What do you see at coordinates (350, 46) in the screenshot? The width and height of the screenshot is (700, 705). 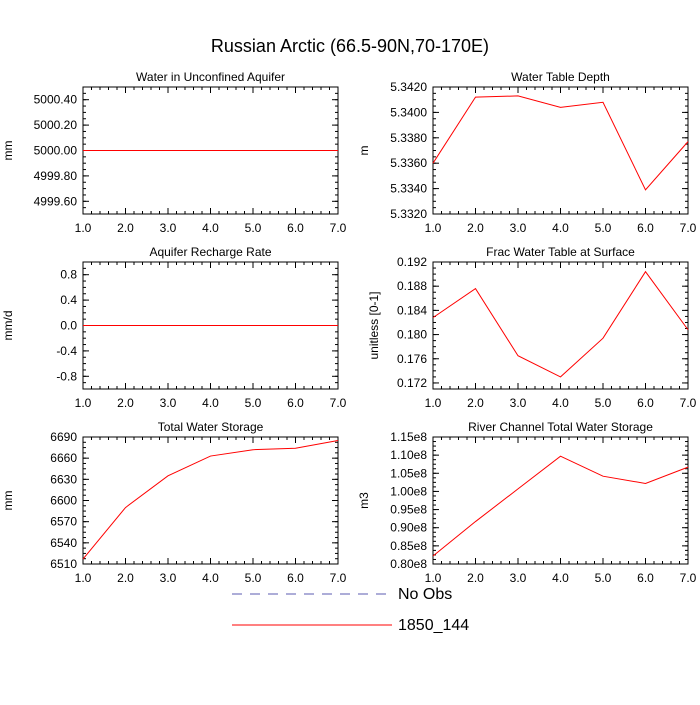 I see `figure-title: Russian Arctic (66.5-90N,70-170E)` at bounding box center [350, 46].